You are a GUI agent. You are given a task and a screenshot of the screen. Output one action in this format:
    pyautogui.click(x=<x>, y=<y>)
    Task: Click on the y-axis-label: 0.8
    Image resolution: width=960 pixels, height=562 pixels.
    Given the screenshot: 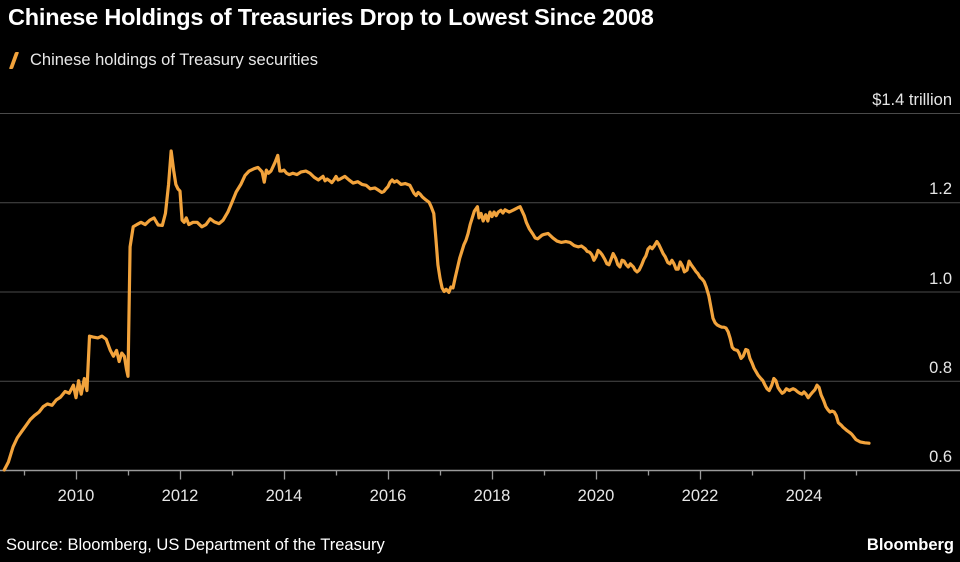 What is the action you would take?
    pyautogui.click(x=940, y=367)
    